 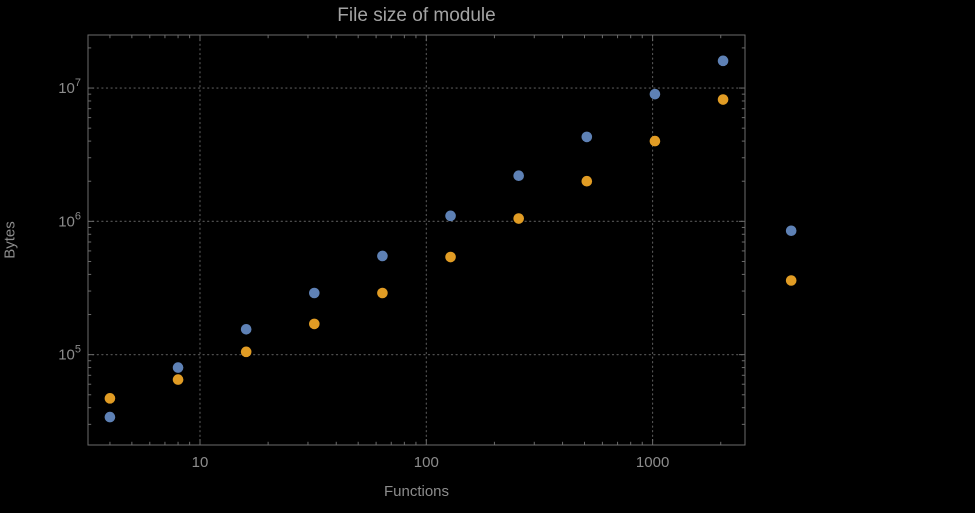 I want to click on x-axis-label: Functions, so click(x=416, y=491).